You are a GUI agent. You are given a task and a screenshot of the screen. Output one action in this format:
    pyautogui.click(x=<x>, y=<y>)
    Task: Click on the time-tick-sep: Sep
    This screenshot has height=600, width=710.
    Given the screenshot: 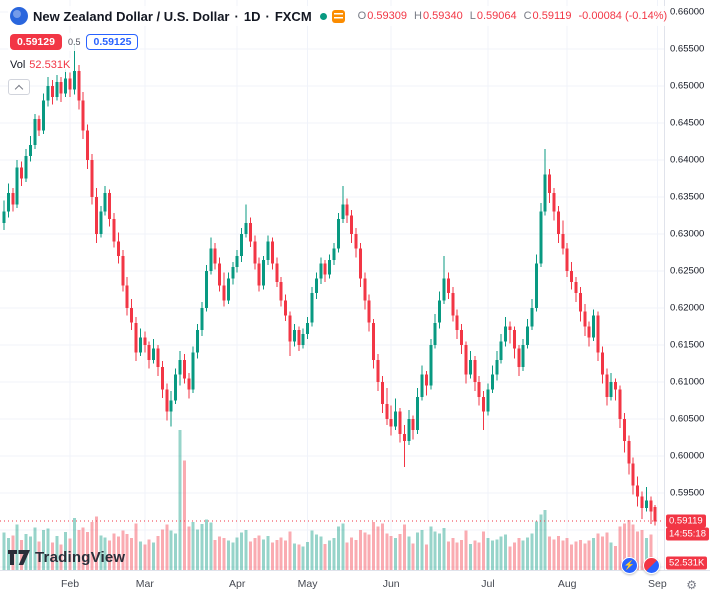 What is the action you would take?
    pyautogui.click(x=657, y=584)
    